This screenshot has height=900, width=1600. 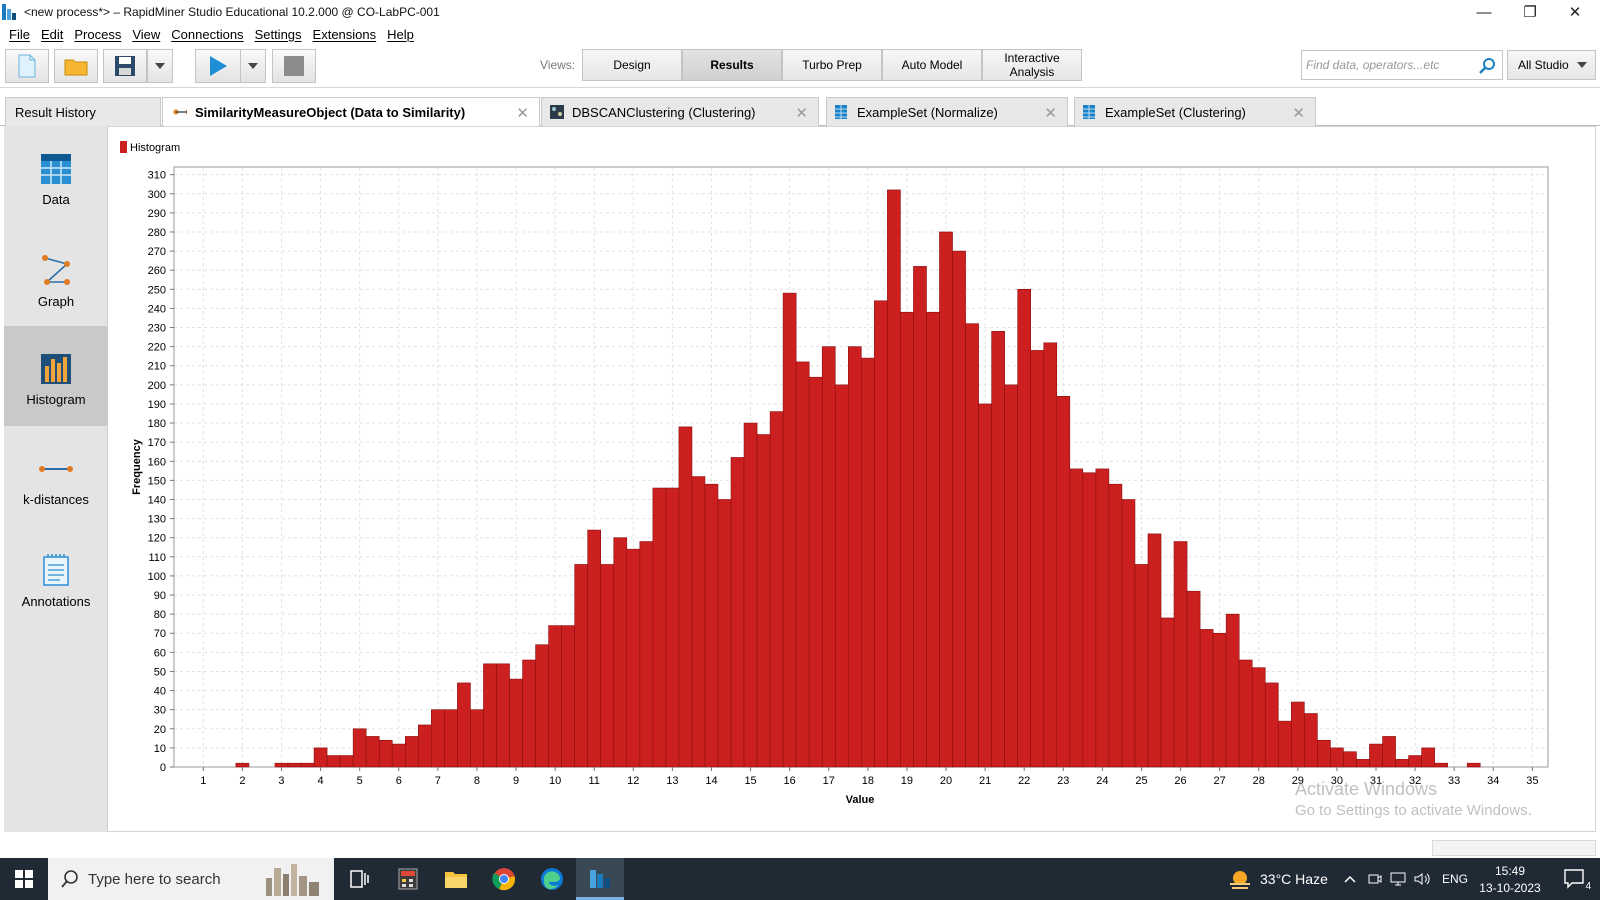 What do you see at coordinates (408, 879) in the screenshot?
I see `taskbar-app-calculator` at bounding box center [408, 879].